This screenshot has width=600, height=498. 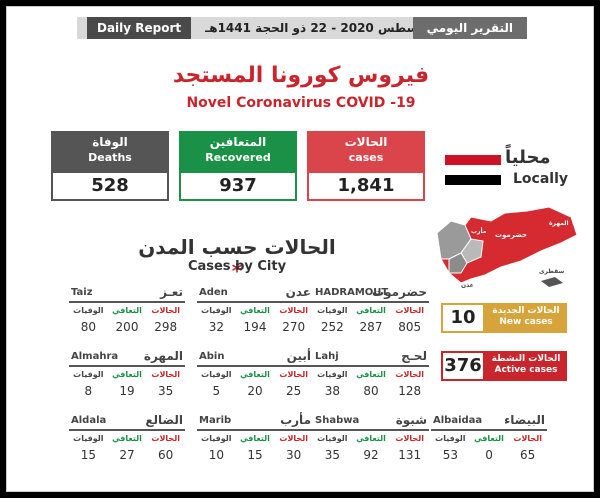 What do you see at coordinates (166, 455) in the screenshot?
I see `city-cases-value: 60` at bounding box center [166, 455].